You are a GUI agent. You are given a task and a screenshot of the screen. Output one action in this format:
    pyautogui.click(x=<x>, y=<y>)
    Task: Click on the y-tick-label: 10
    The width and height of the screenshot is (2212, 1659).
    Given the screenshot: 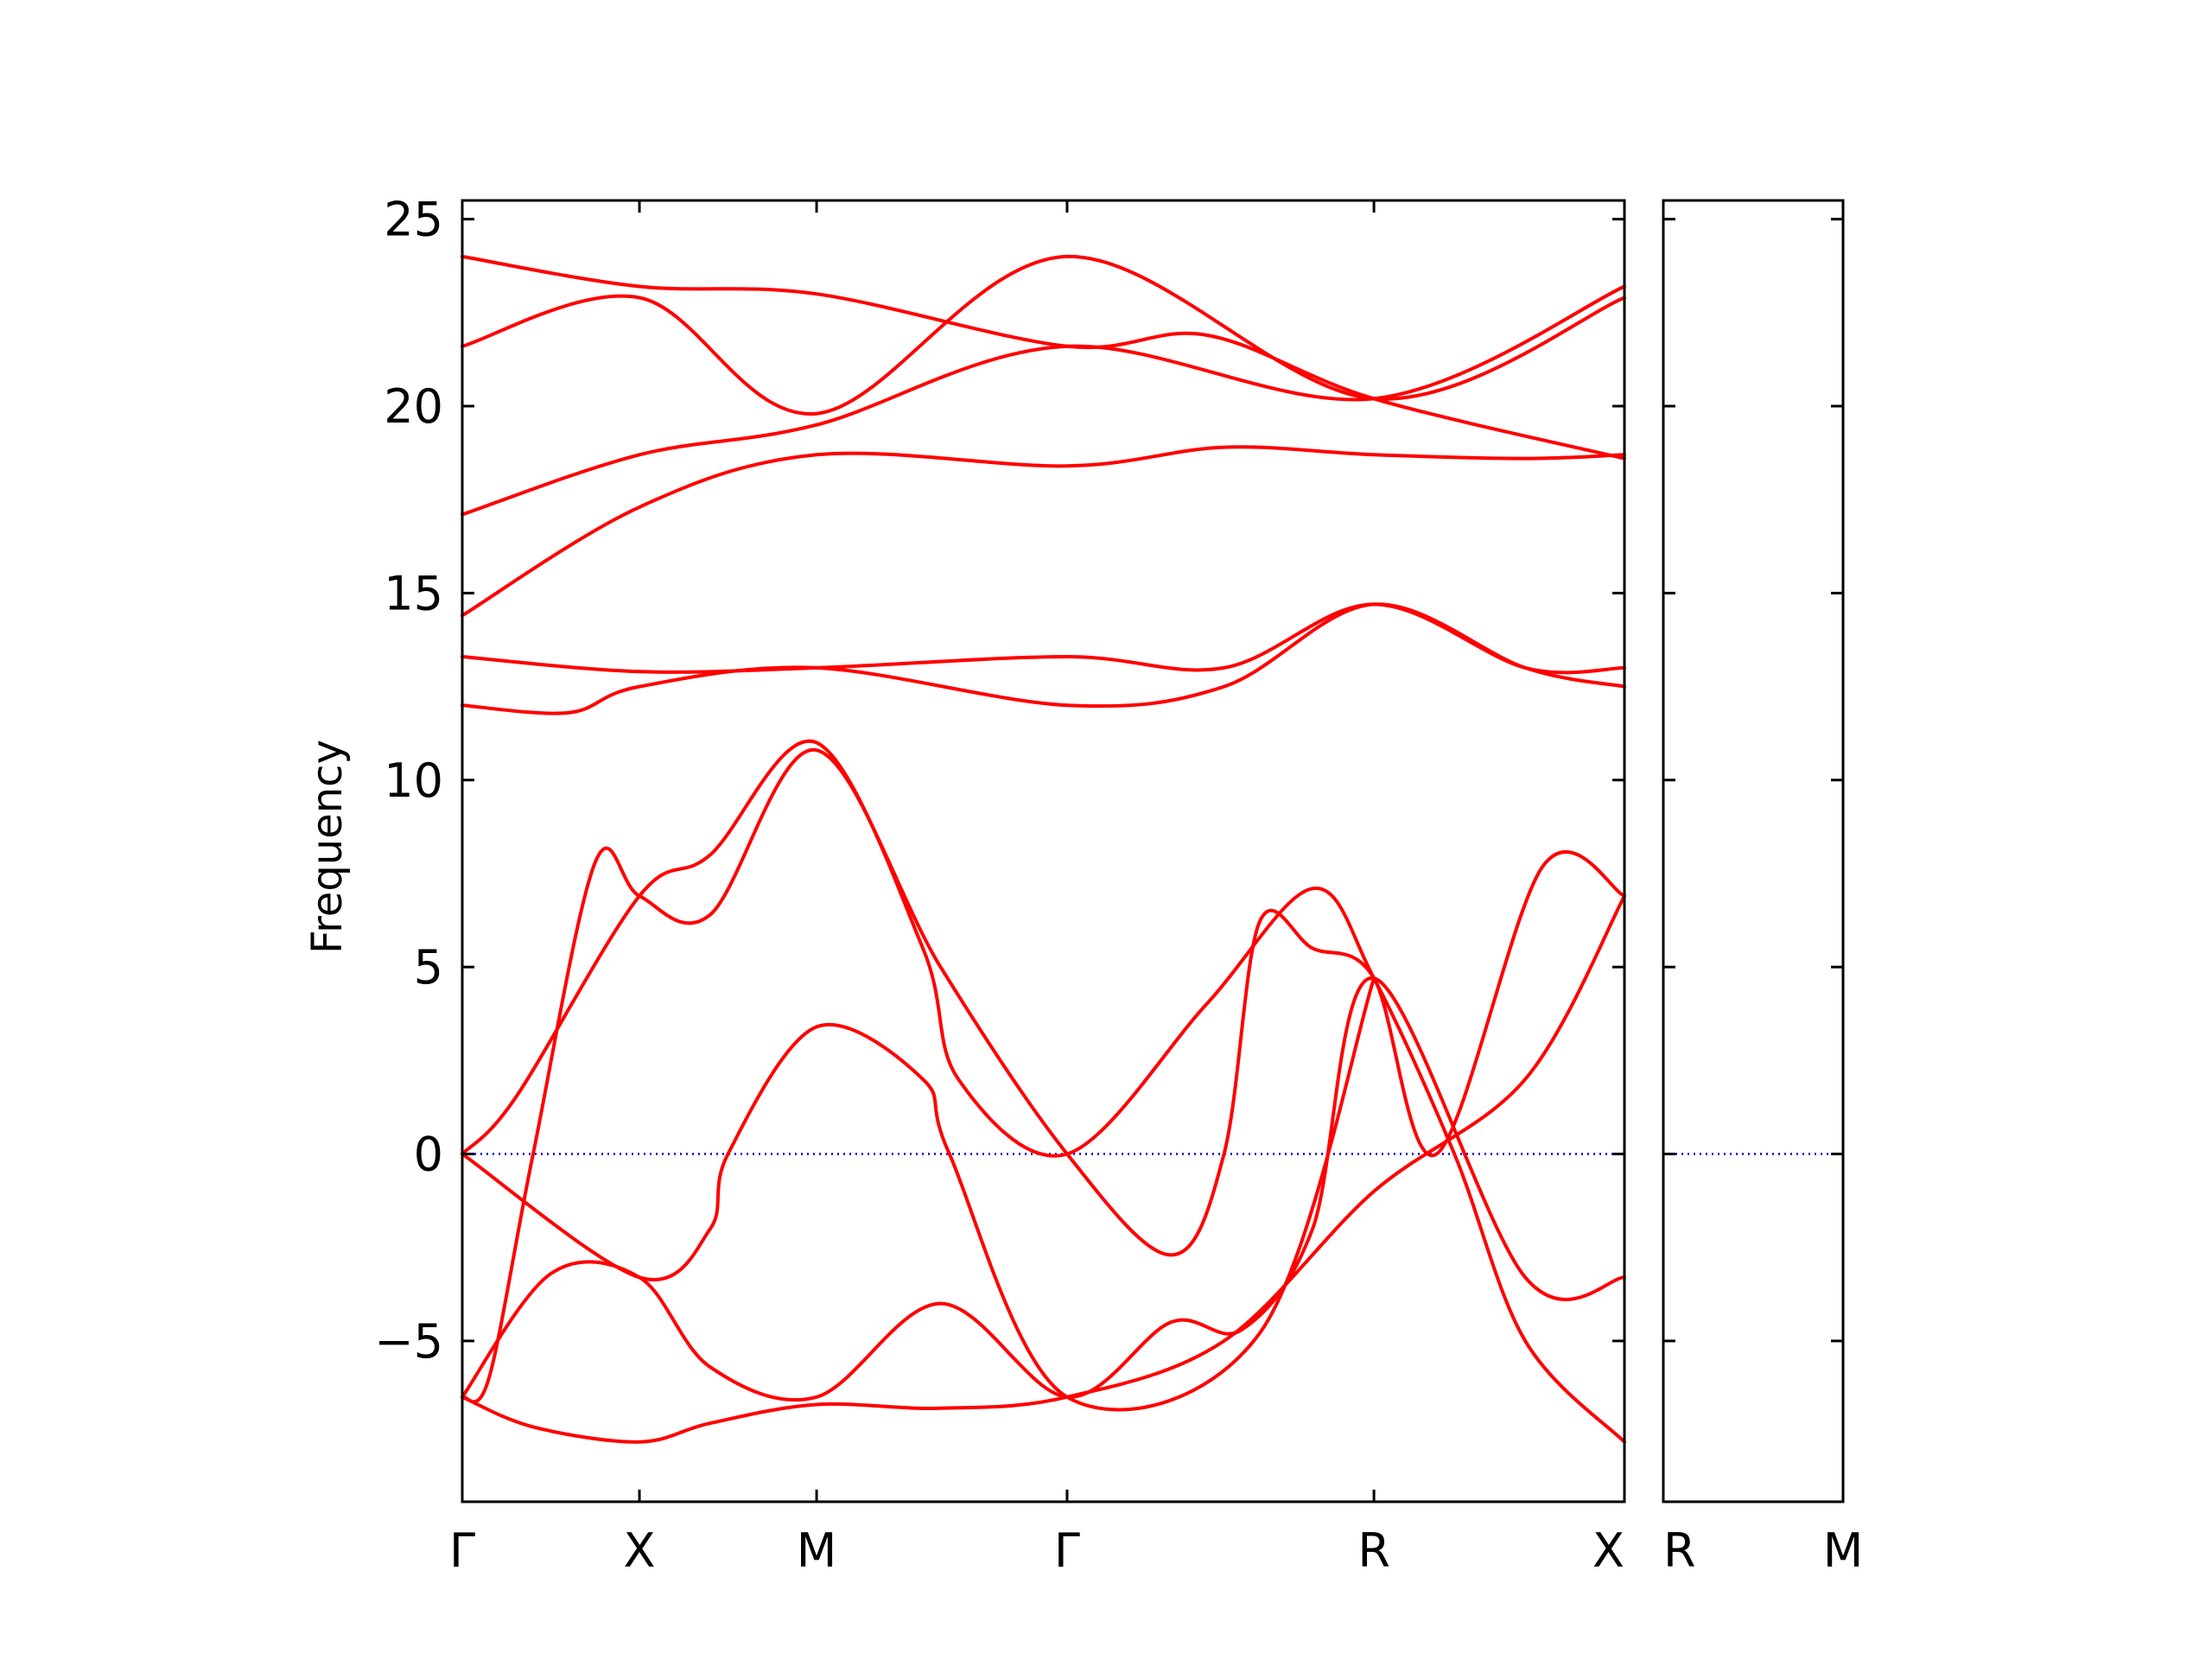 What is the action you would take?
    pyautogui.click(x=413, y=780)
    